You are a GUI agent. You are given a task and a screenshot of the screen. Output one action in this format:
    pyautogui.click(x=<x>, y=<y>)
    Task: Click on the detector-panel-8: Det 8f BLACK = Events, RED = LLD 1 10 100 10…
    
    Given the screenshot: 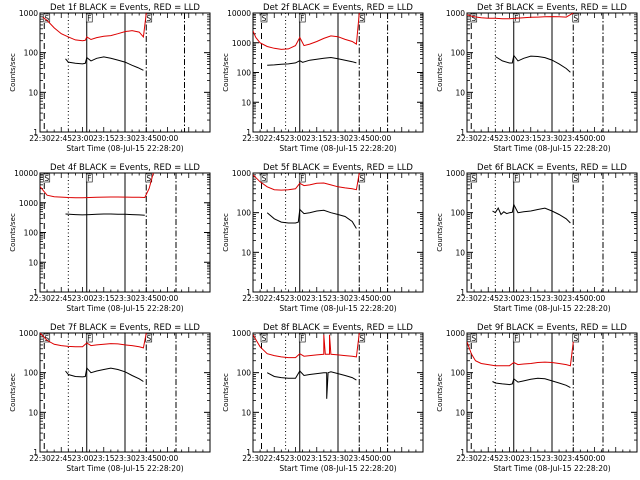 What is the action you would take?
    pyautogui.click(x=323, y=398)
    